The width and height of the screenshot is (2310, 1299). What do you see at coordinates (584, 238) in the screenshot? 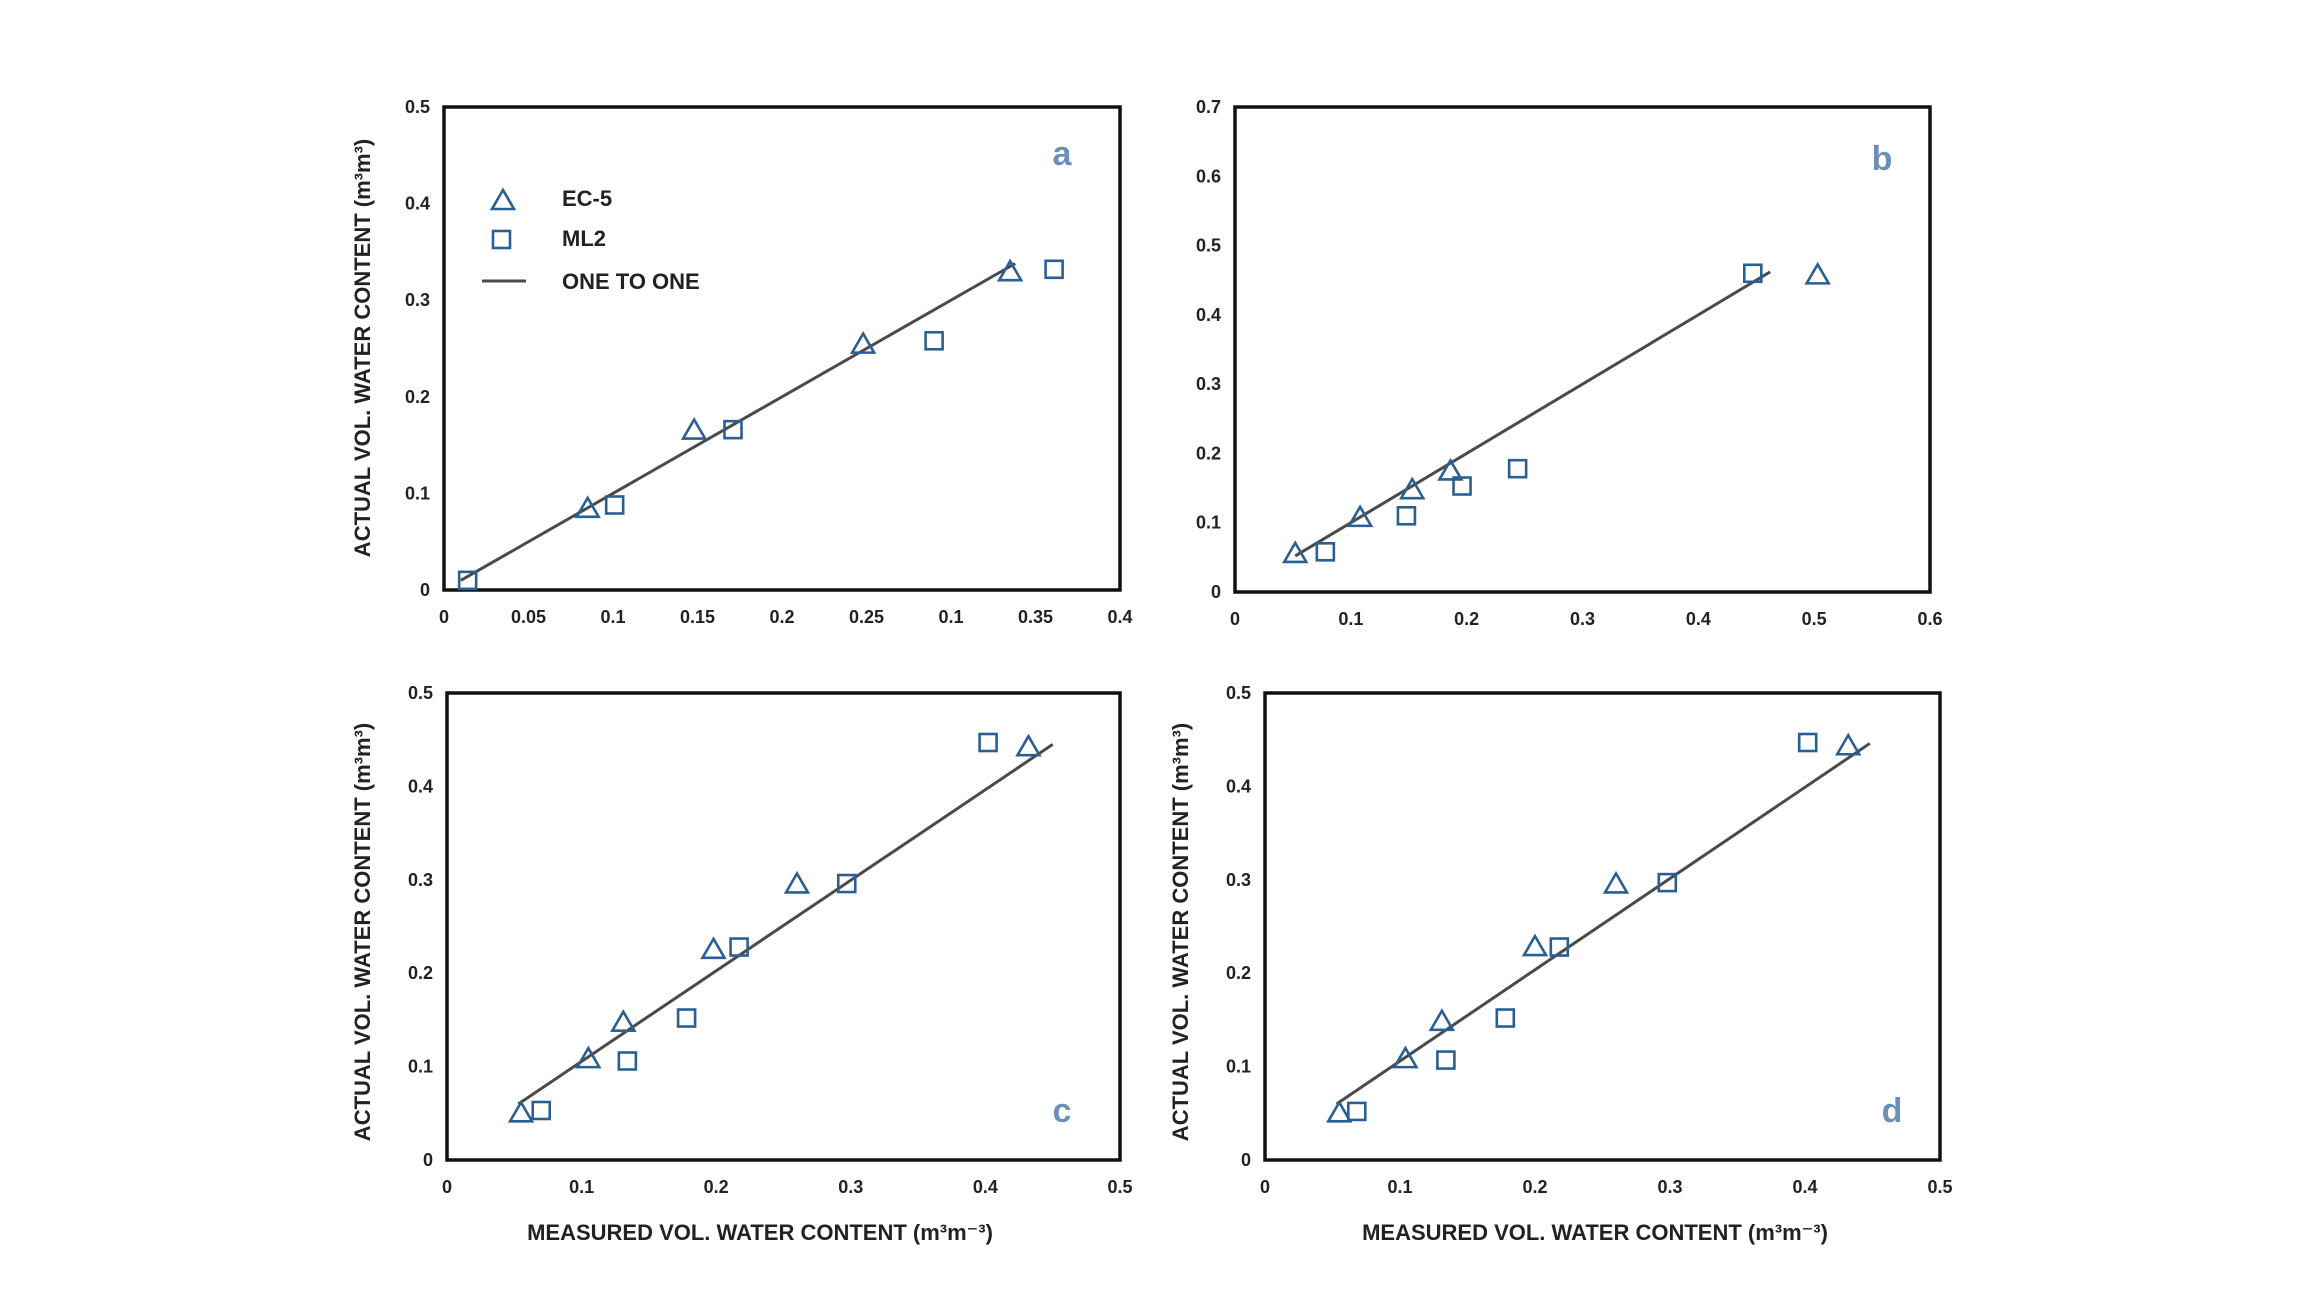
I see `legend-label: ML2` at bounding box center [584, 238].